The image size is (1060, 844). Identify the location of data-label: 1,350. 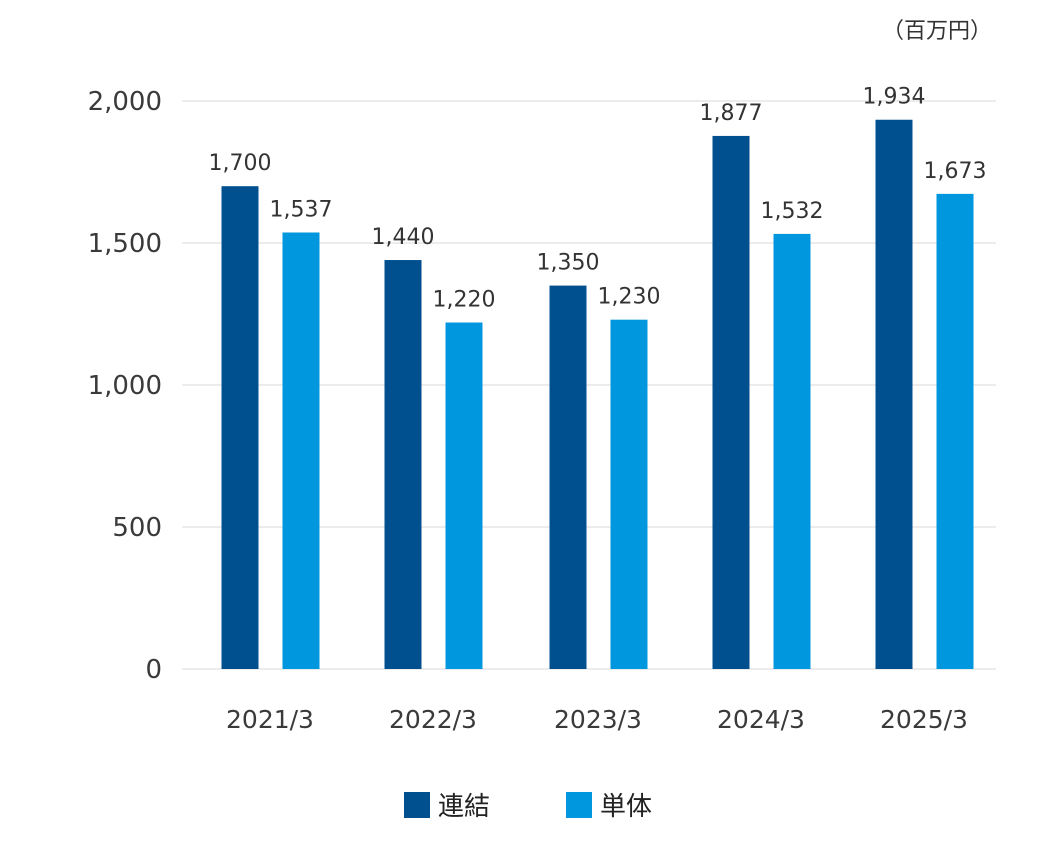
(568, 263).